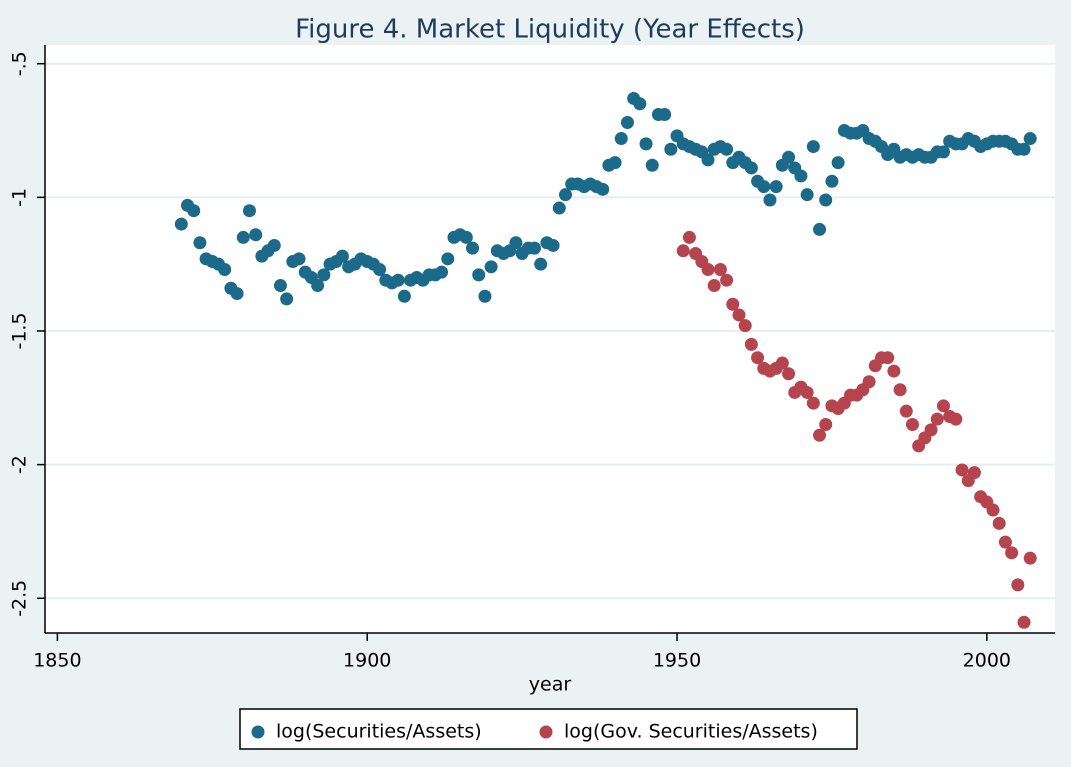 Image resolution: width=1071 pixels, height=767 pixels. I want to click on x-tick-label: 1950, so click(677, 661).